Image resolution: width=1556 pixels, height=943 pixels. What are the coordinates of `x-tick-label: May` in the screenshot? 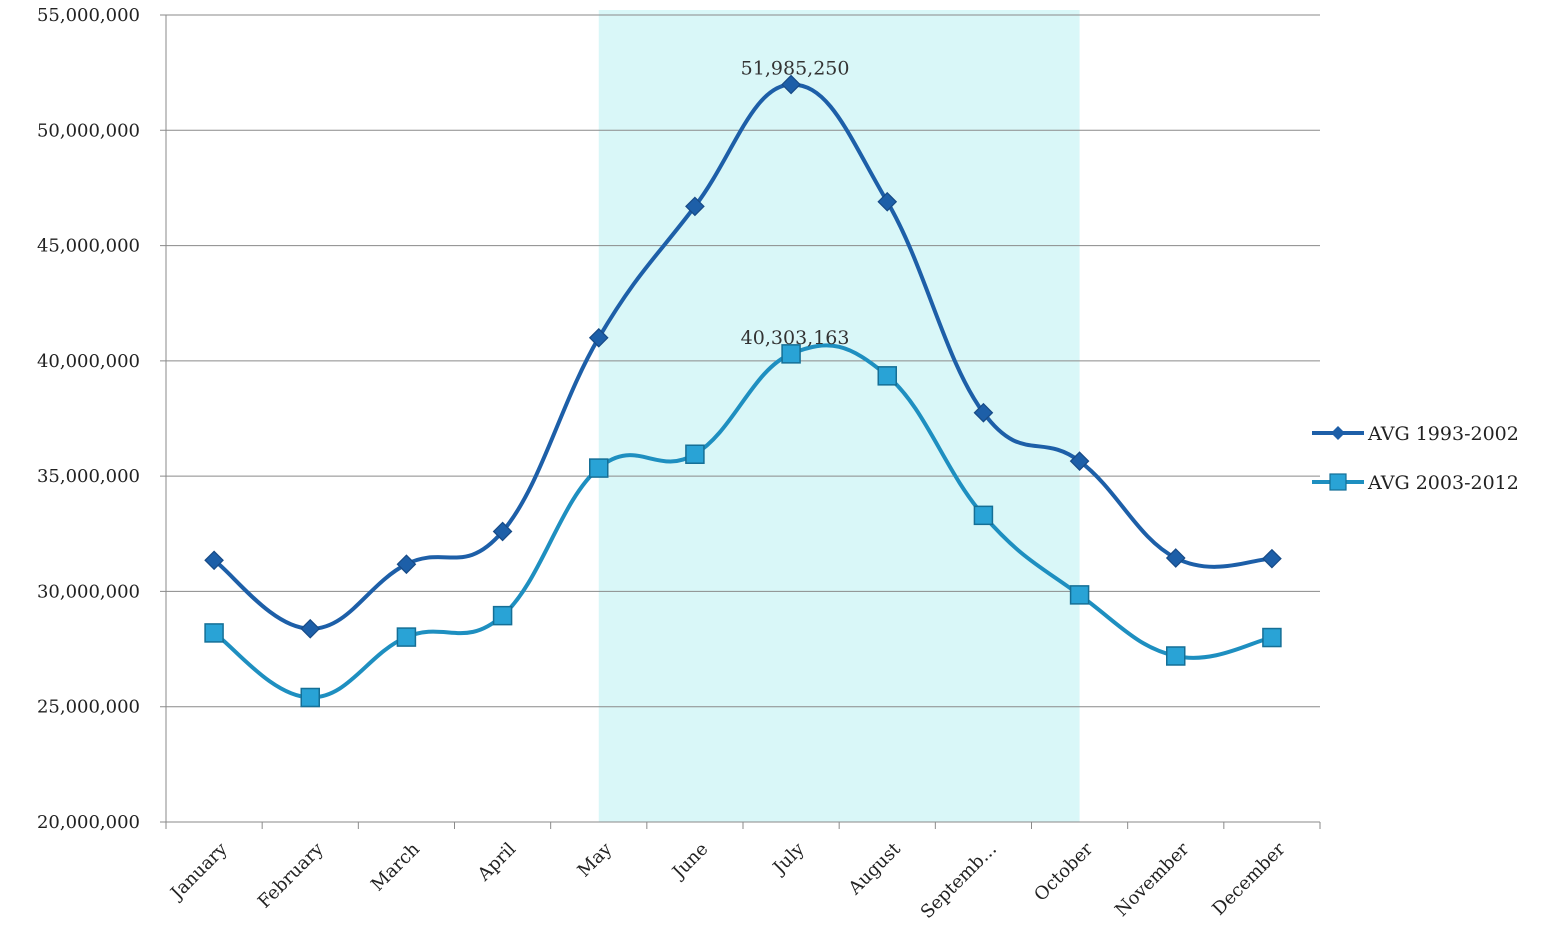 It's located at (595, 859).